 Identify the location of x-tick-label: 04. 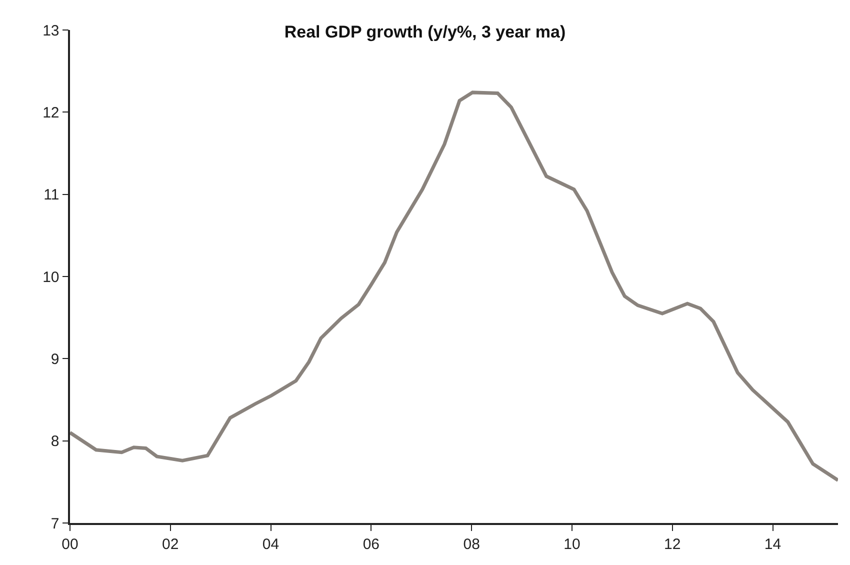
(271, 544).